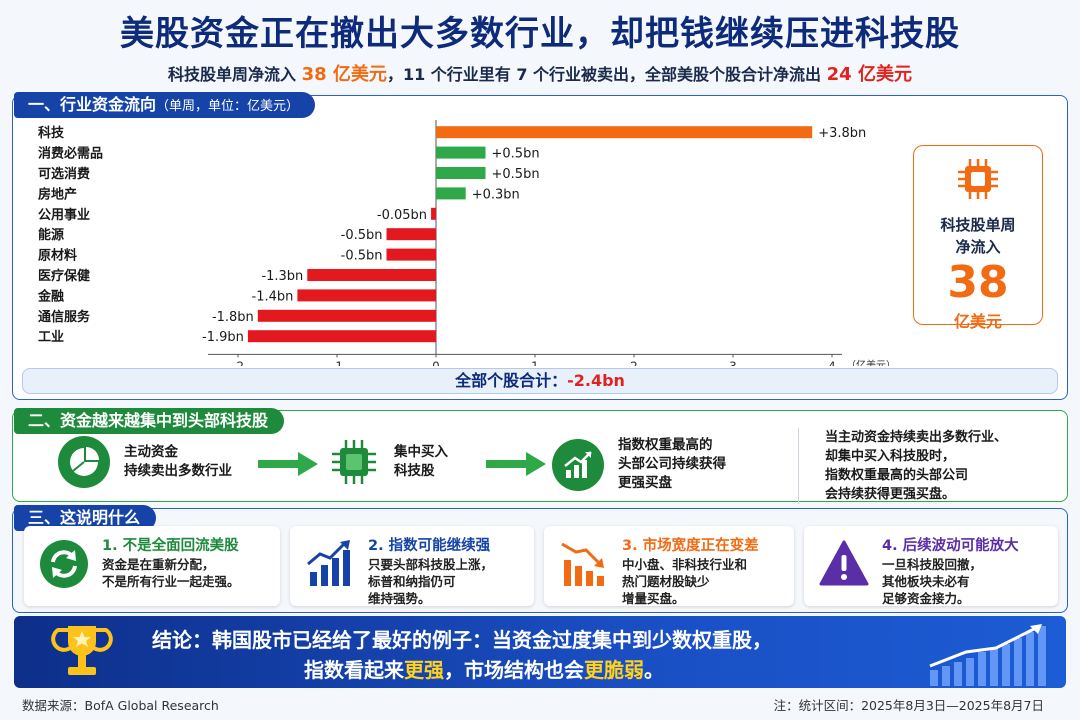  Describe the element at coordinates (70, 154) in the screenshot. I see `category-label: 消费必需品` at that location.